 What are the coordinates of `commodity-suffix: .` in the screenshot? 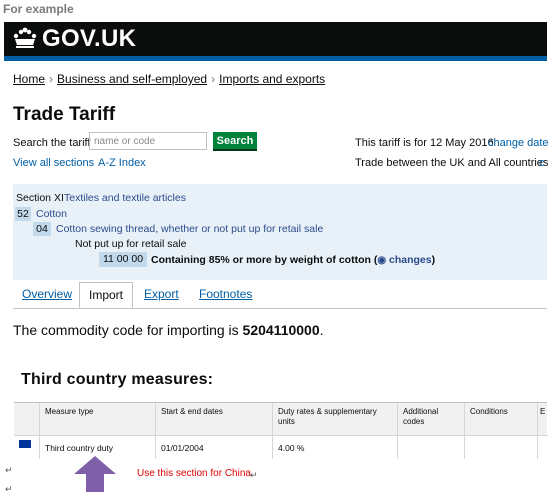 It's located at (321, 330).